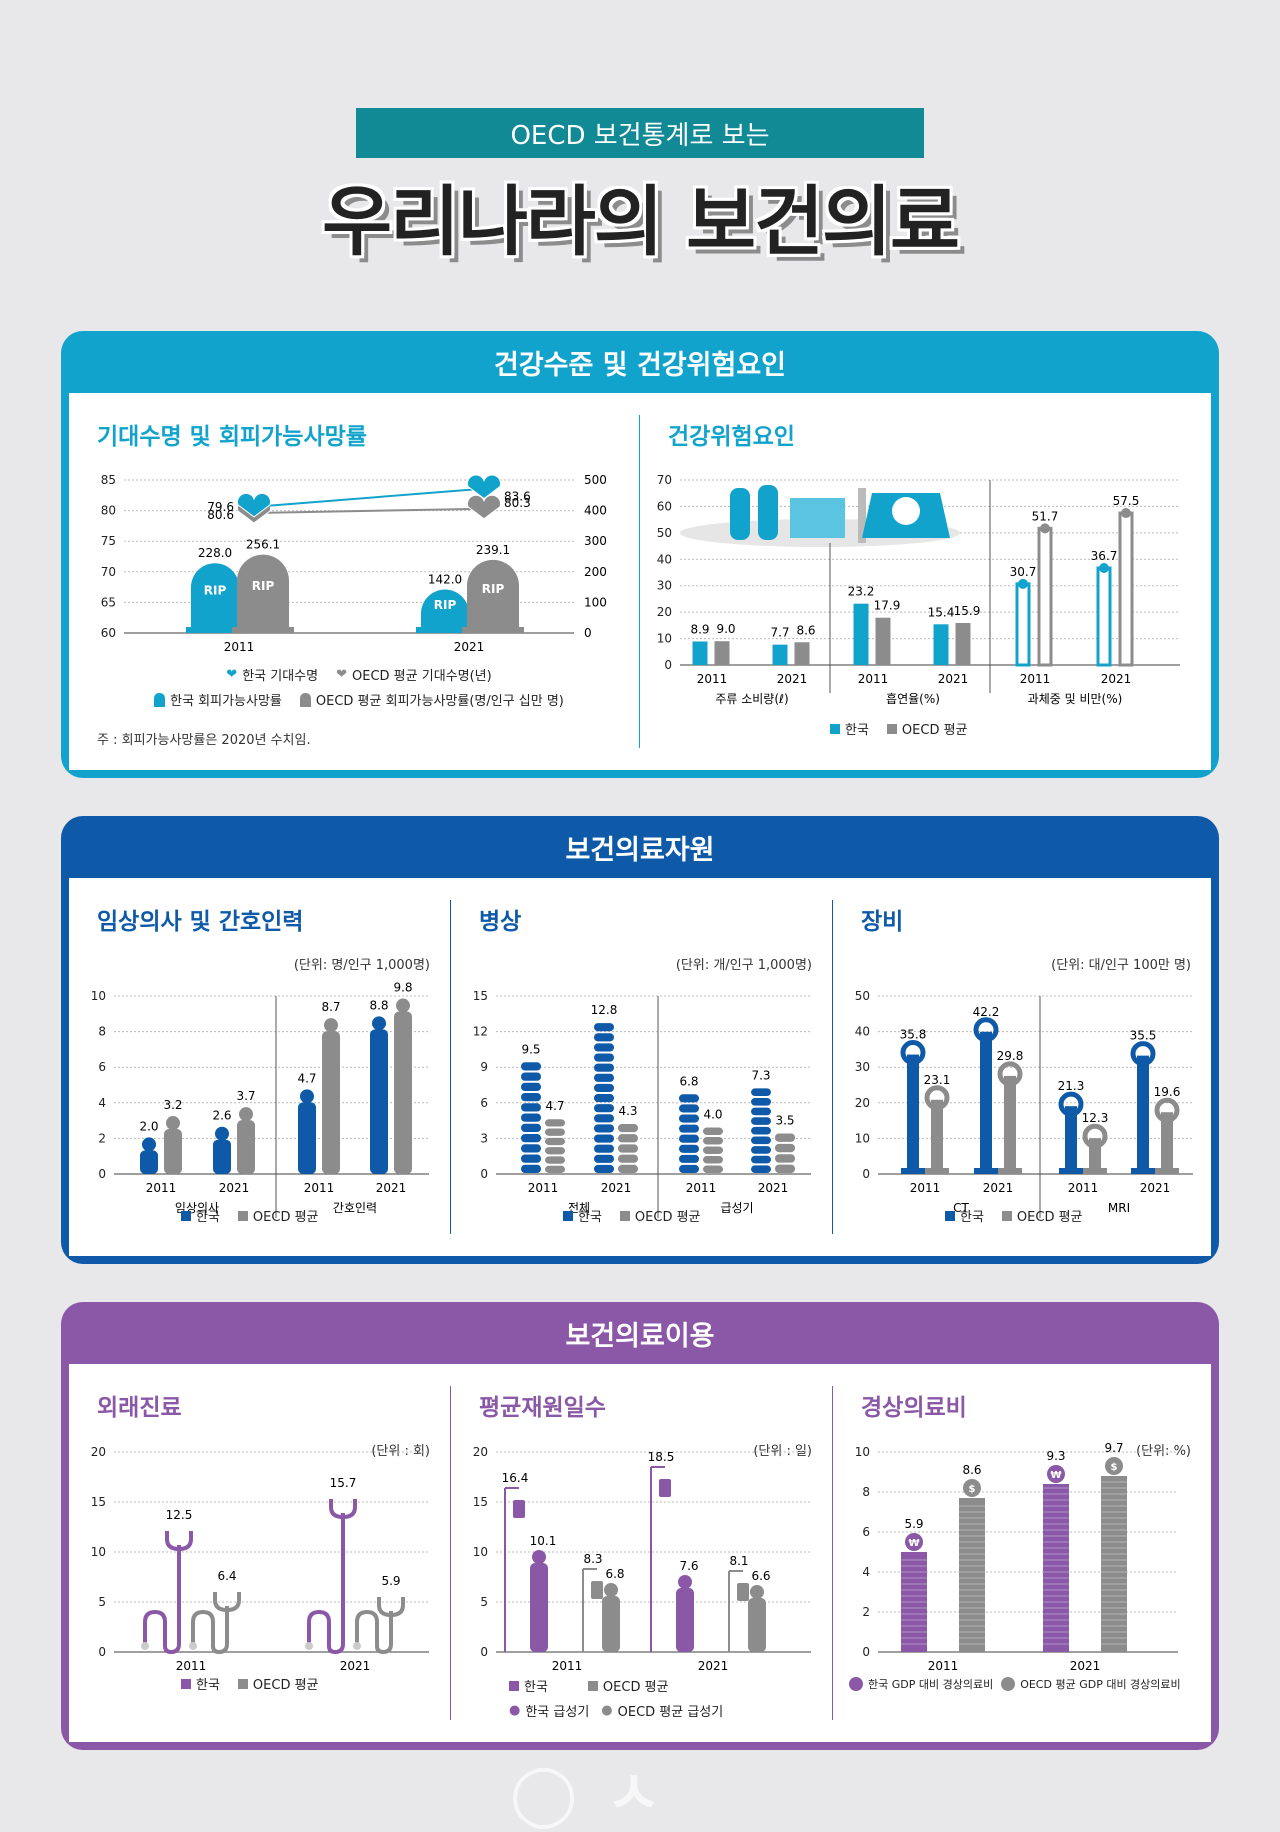  What do you see at coordinates (484, 1138) in the screenshot?
I see `y-tick-label: 3` at bounding box center [484, 1138].